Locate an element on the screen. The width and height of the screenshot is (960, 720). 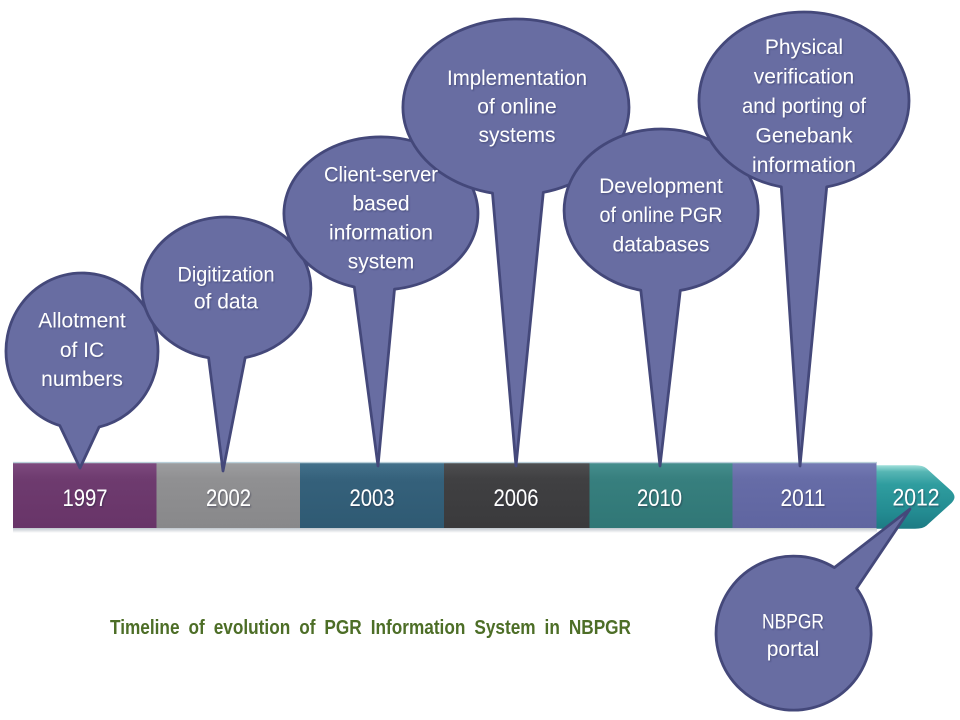
svg-text: Development is located at coordinates (661, 186).